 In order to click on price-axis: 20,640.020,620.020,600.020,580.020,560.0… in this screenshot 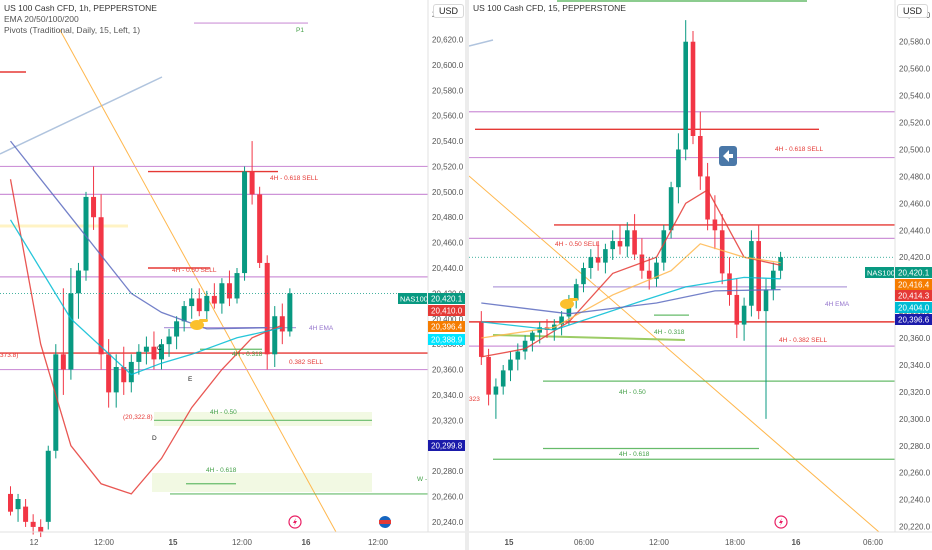, I will do `click(446, 275)`.